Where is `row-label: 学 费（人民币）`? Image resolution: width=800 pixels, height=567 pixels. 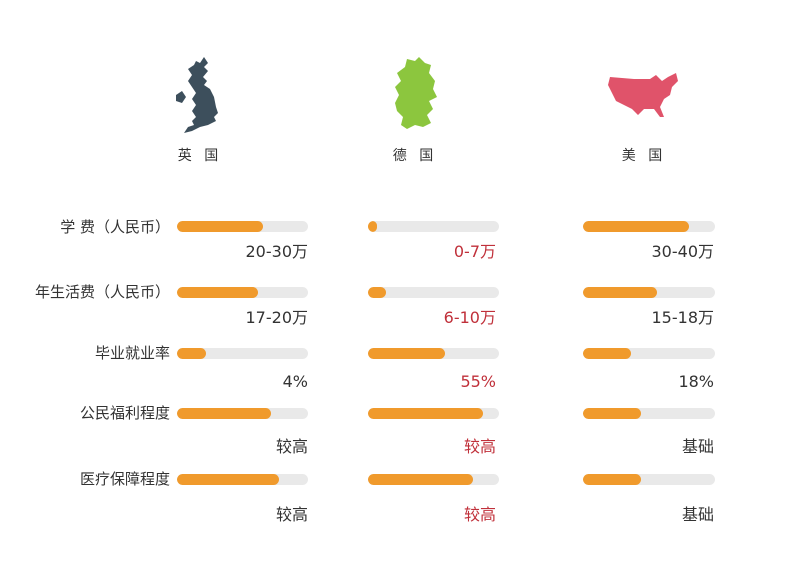 row-label: 学 费（人民币） is located at coordinates (115, 227).